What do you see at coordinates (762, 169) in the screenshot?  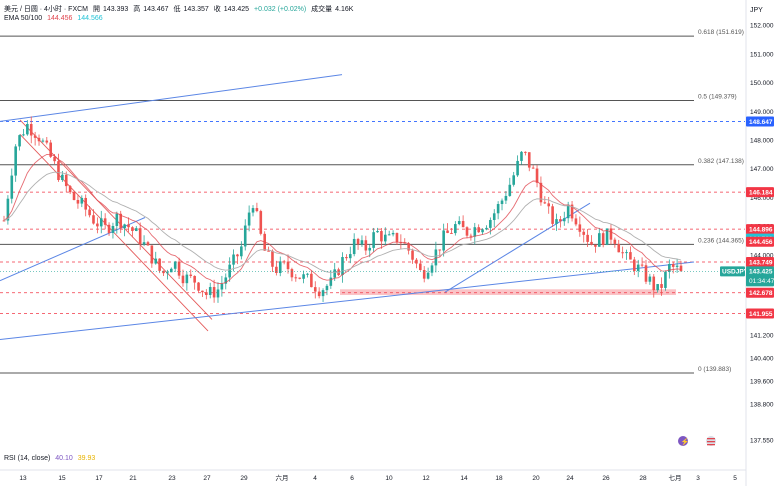 I see `price-tick-label: 147.000` at bounding box center [762, 169].